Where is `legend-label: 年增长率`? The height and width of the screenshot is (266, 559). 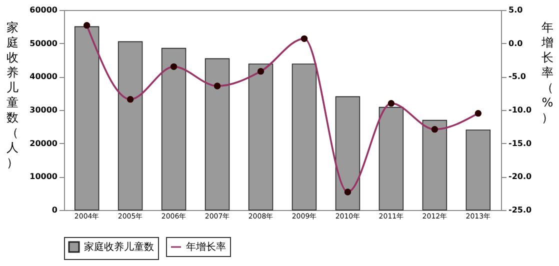
legend-label: 年增长率 is located at coordinates (206, 247).